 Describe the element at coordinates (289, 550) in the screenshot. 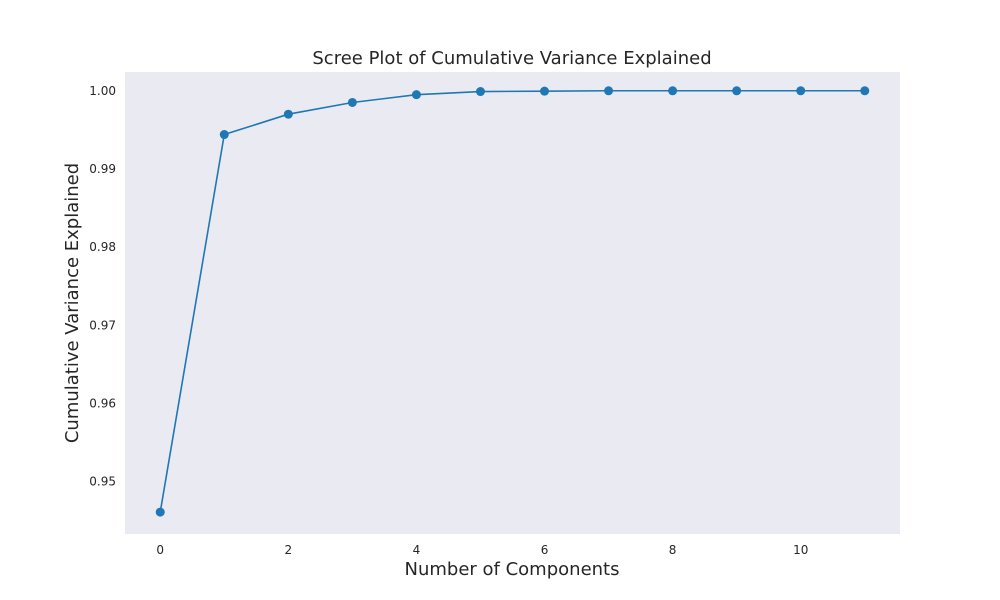

I see `x-tick-label: 2` at that location.